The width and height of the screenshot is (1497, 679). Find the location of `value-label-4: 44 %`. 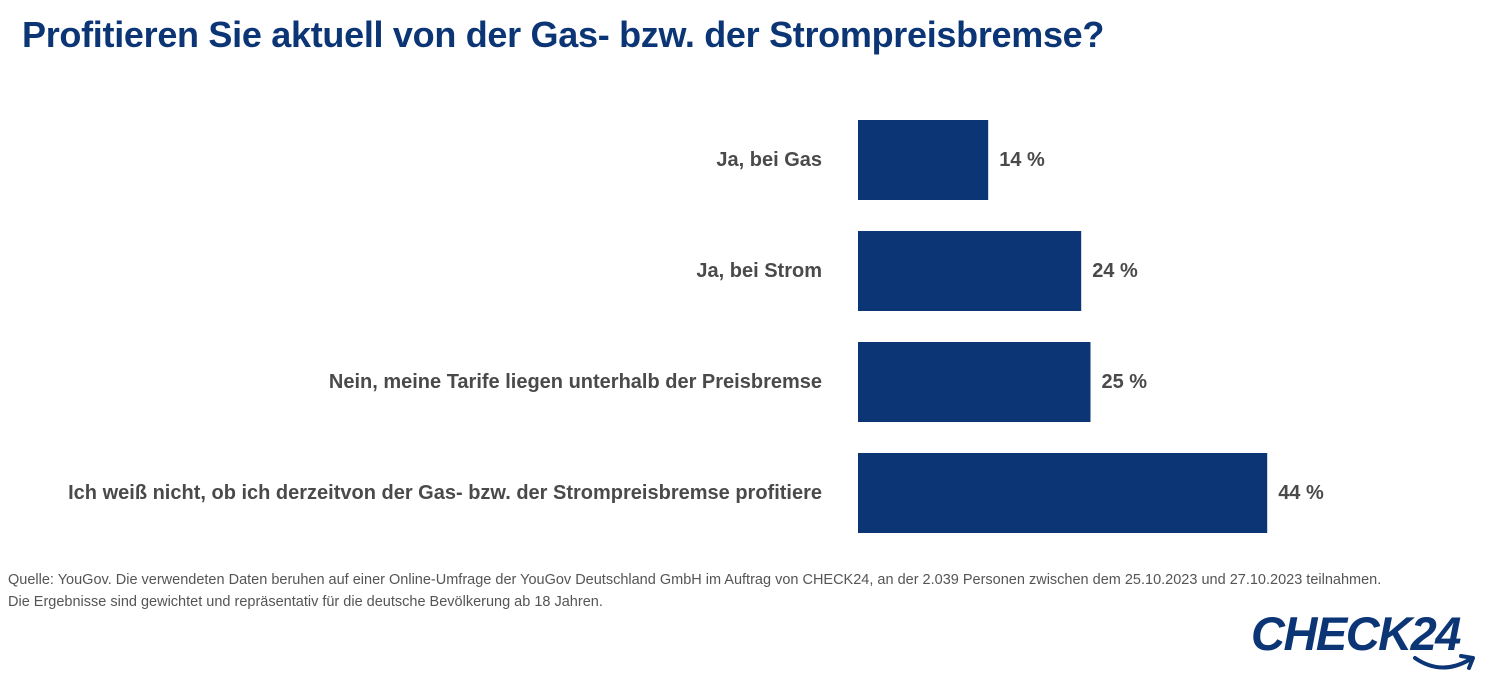

value-label-4: 44 % is located at coordinates (1301, 493).